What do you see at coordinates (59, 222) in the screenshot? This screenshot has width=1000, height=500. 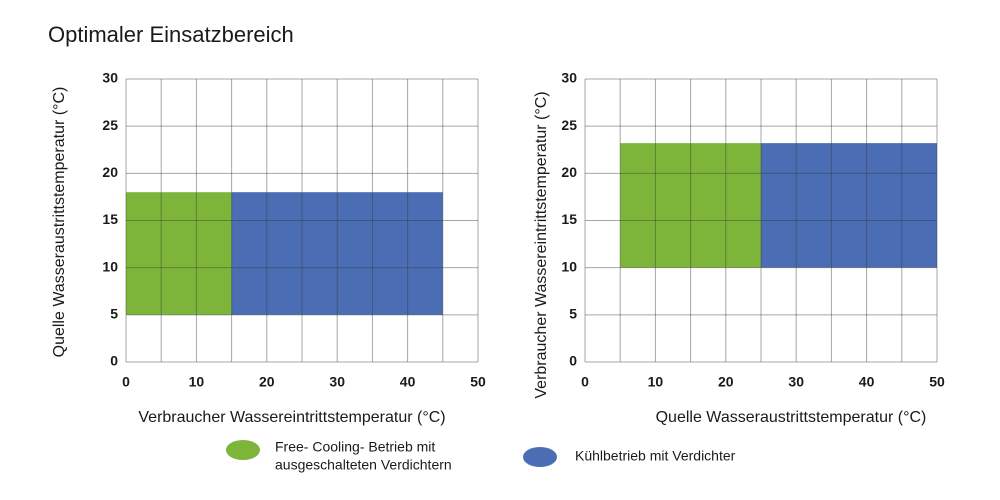 I see `y-axis-title: Quelle Wasseraustrittstemperatur (°C)` at bounding box center [59, 222].